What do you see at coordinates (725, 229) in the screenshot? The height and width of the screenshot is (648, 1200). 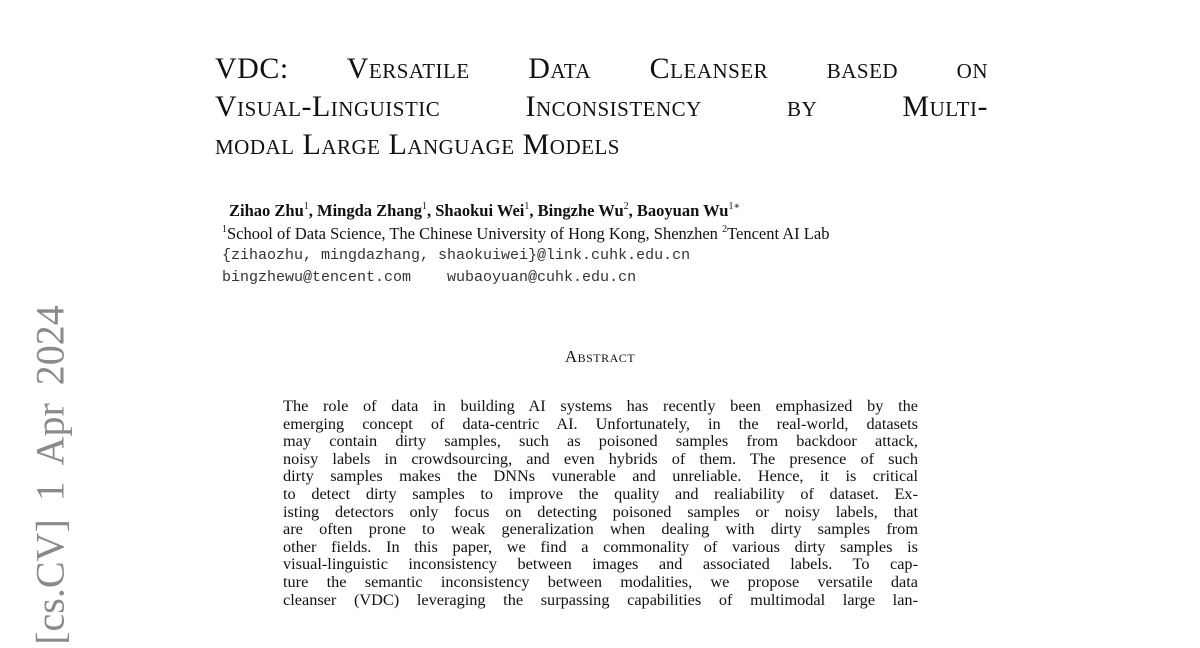 I see `affil-mark: 2` at bounding box center [725, 229].